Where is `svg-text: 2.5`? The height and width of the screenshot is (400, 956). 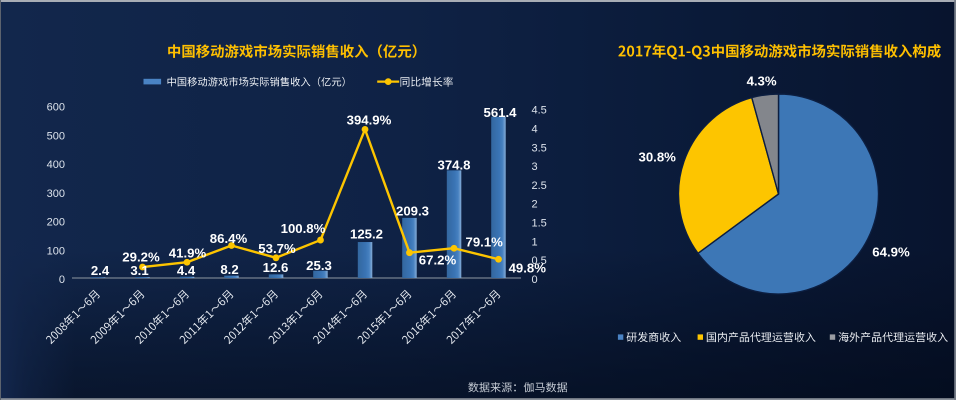 svg-text: 2.5 is located at coordinates (539, 186).